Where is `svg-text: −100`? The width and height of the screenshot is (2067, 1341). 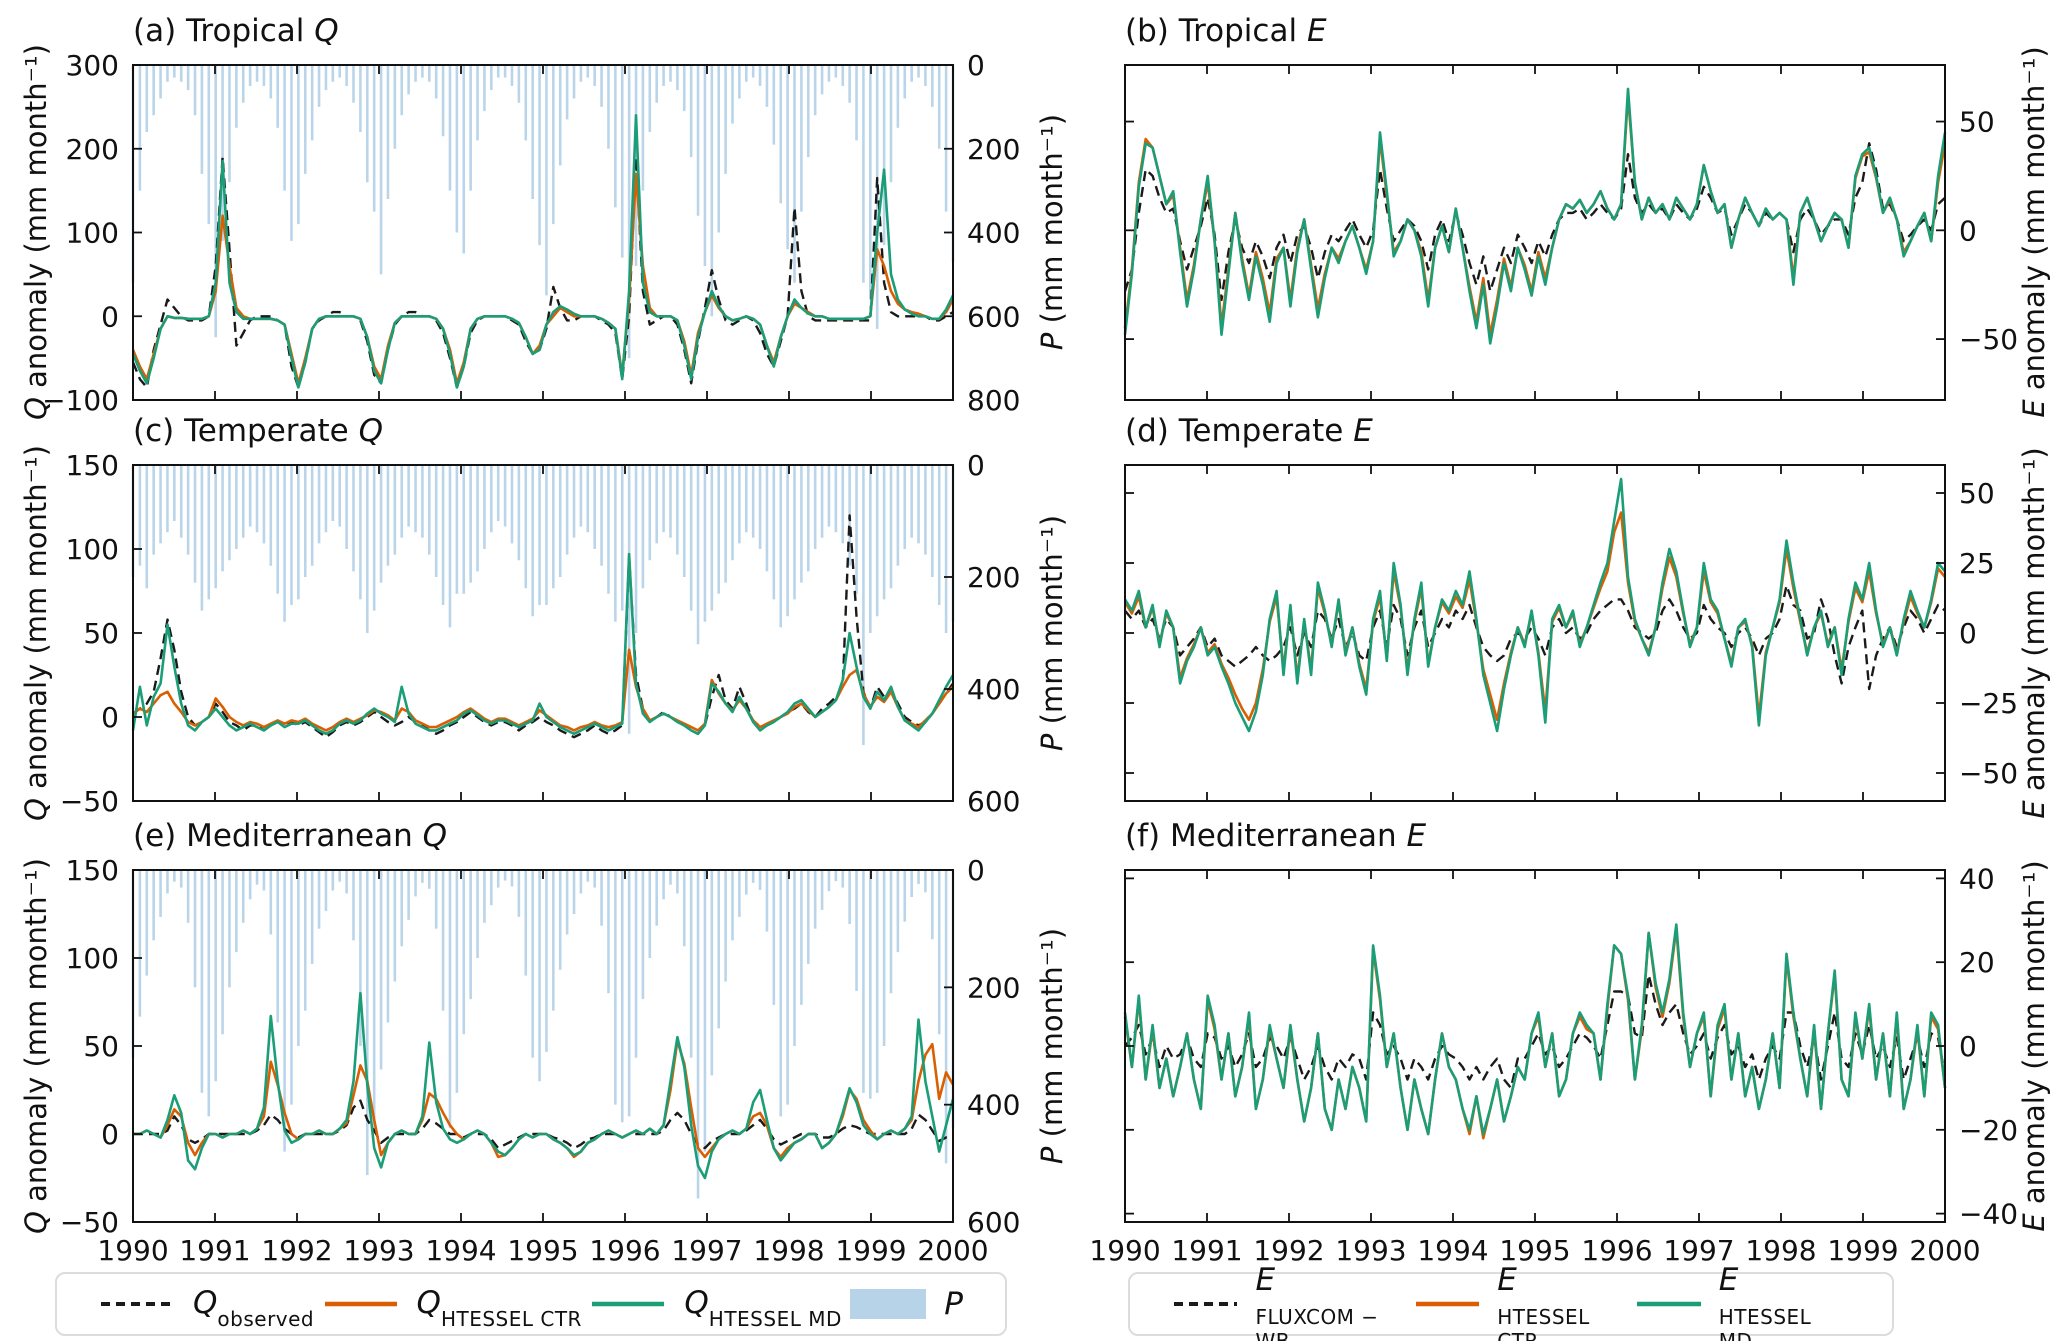 svg-text: −100 is located at coordinates (80, 400).